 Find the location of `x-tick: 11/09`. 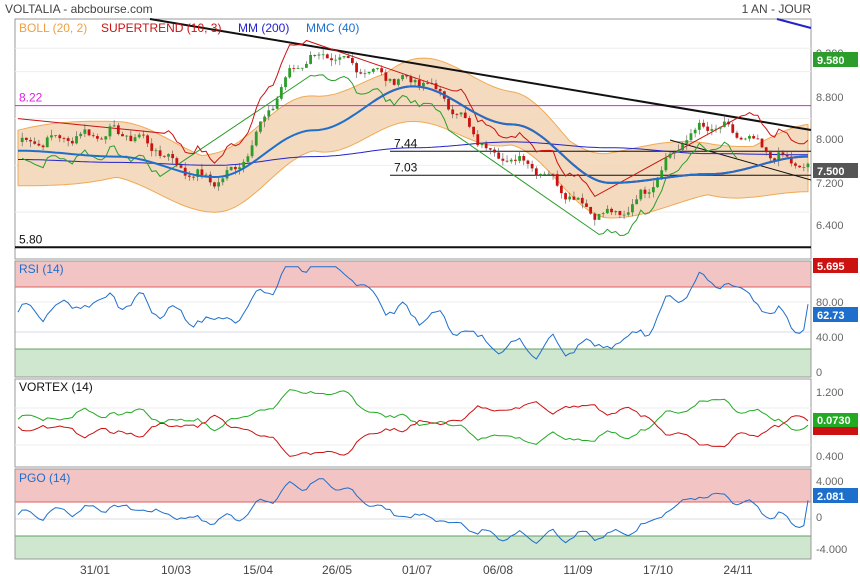

x-tick: 11/09 is located at coordinates (577, 570).